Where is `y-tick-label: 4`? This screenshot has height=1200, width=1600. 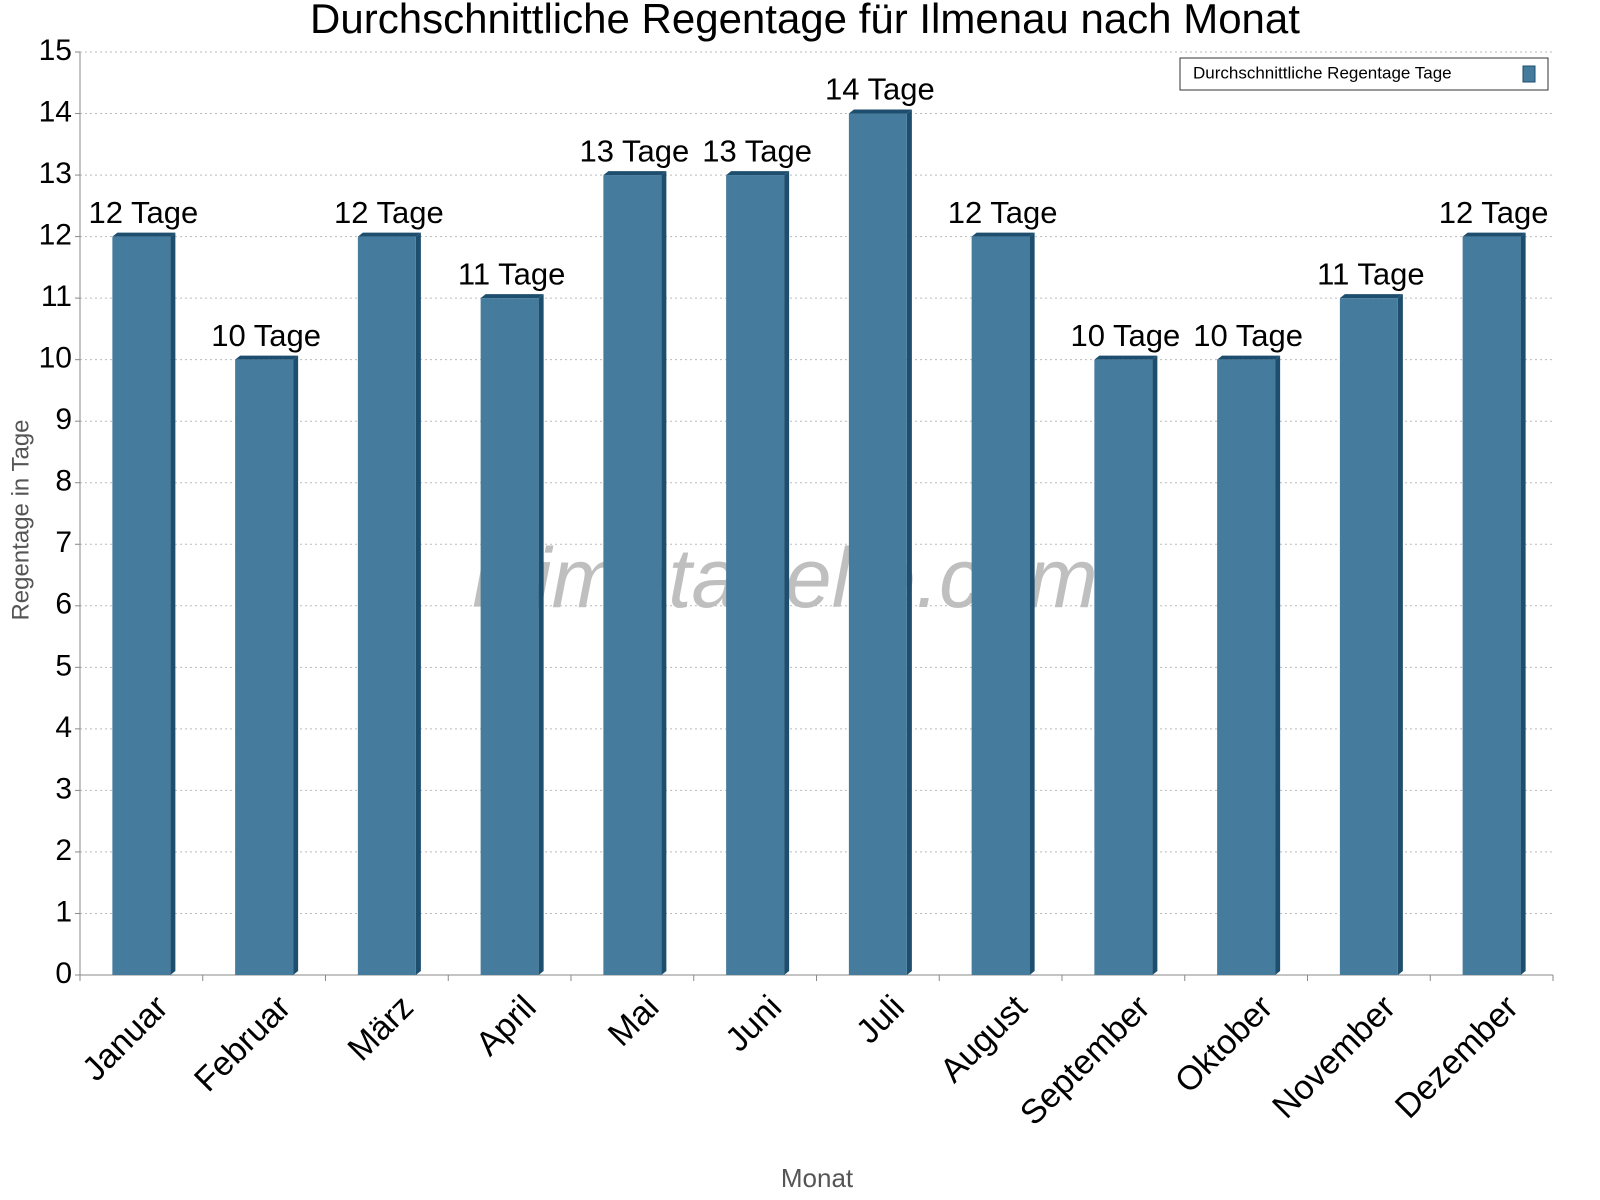 y-tick-label: 4 is located at coordinates (63, 727).